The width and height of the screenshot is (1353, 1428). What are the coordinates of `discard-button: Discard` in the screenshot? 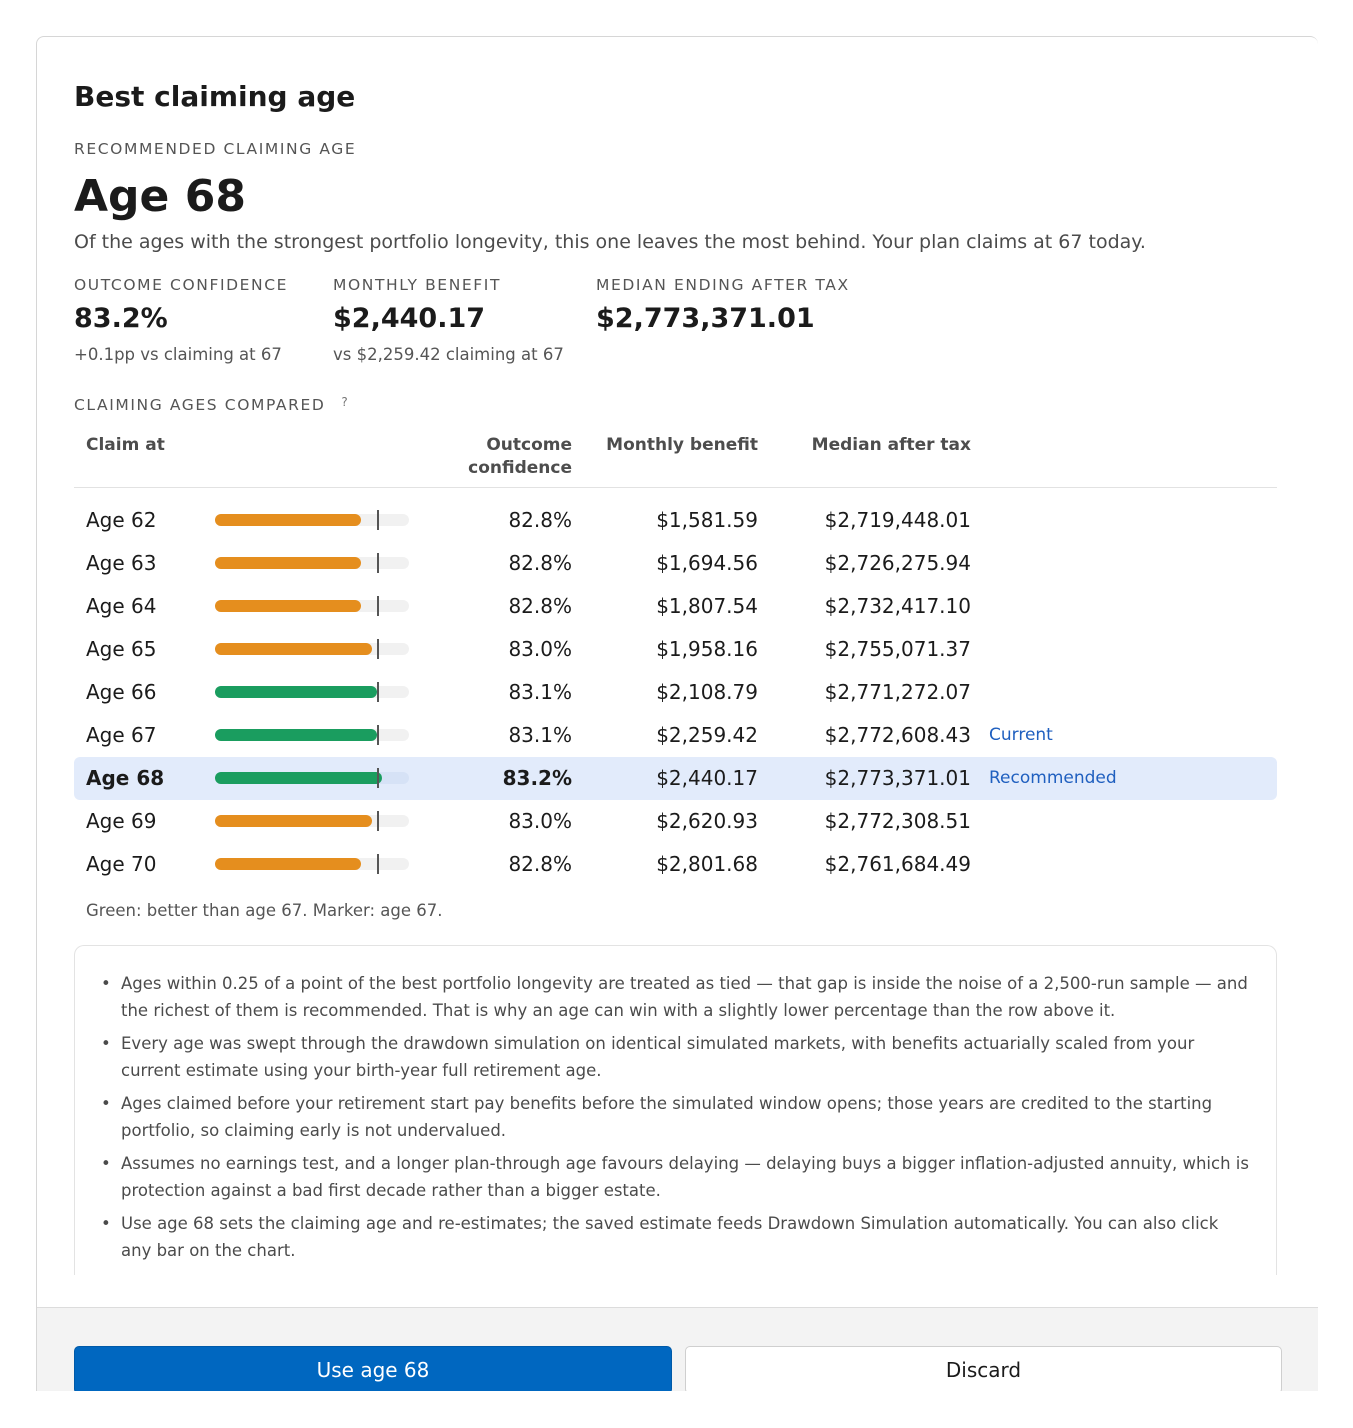 It's located at (983, 1368).